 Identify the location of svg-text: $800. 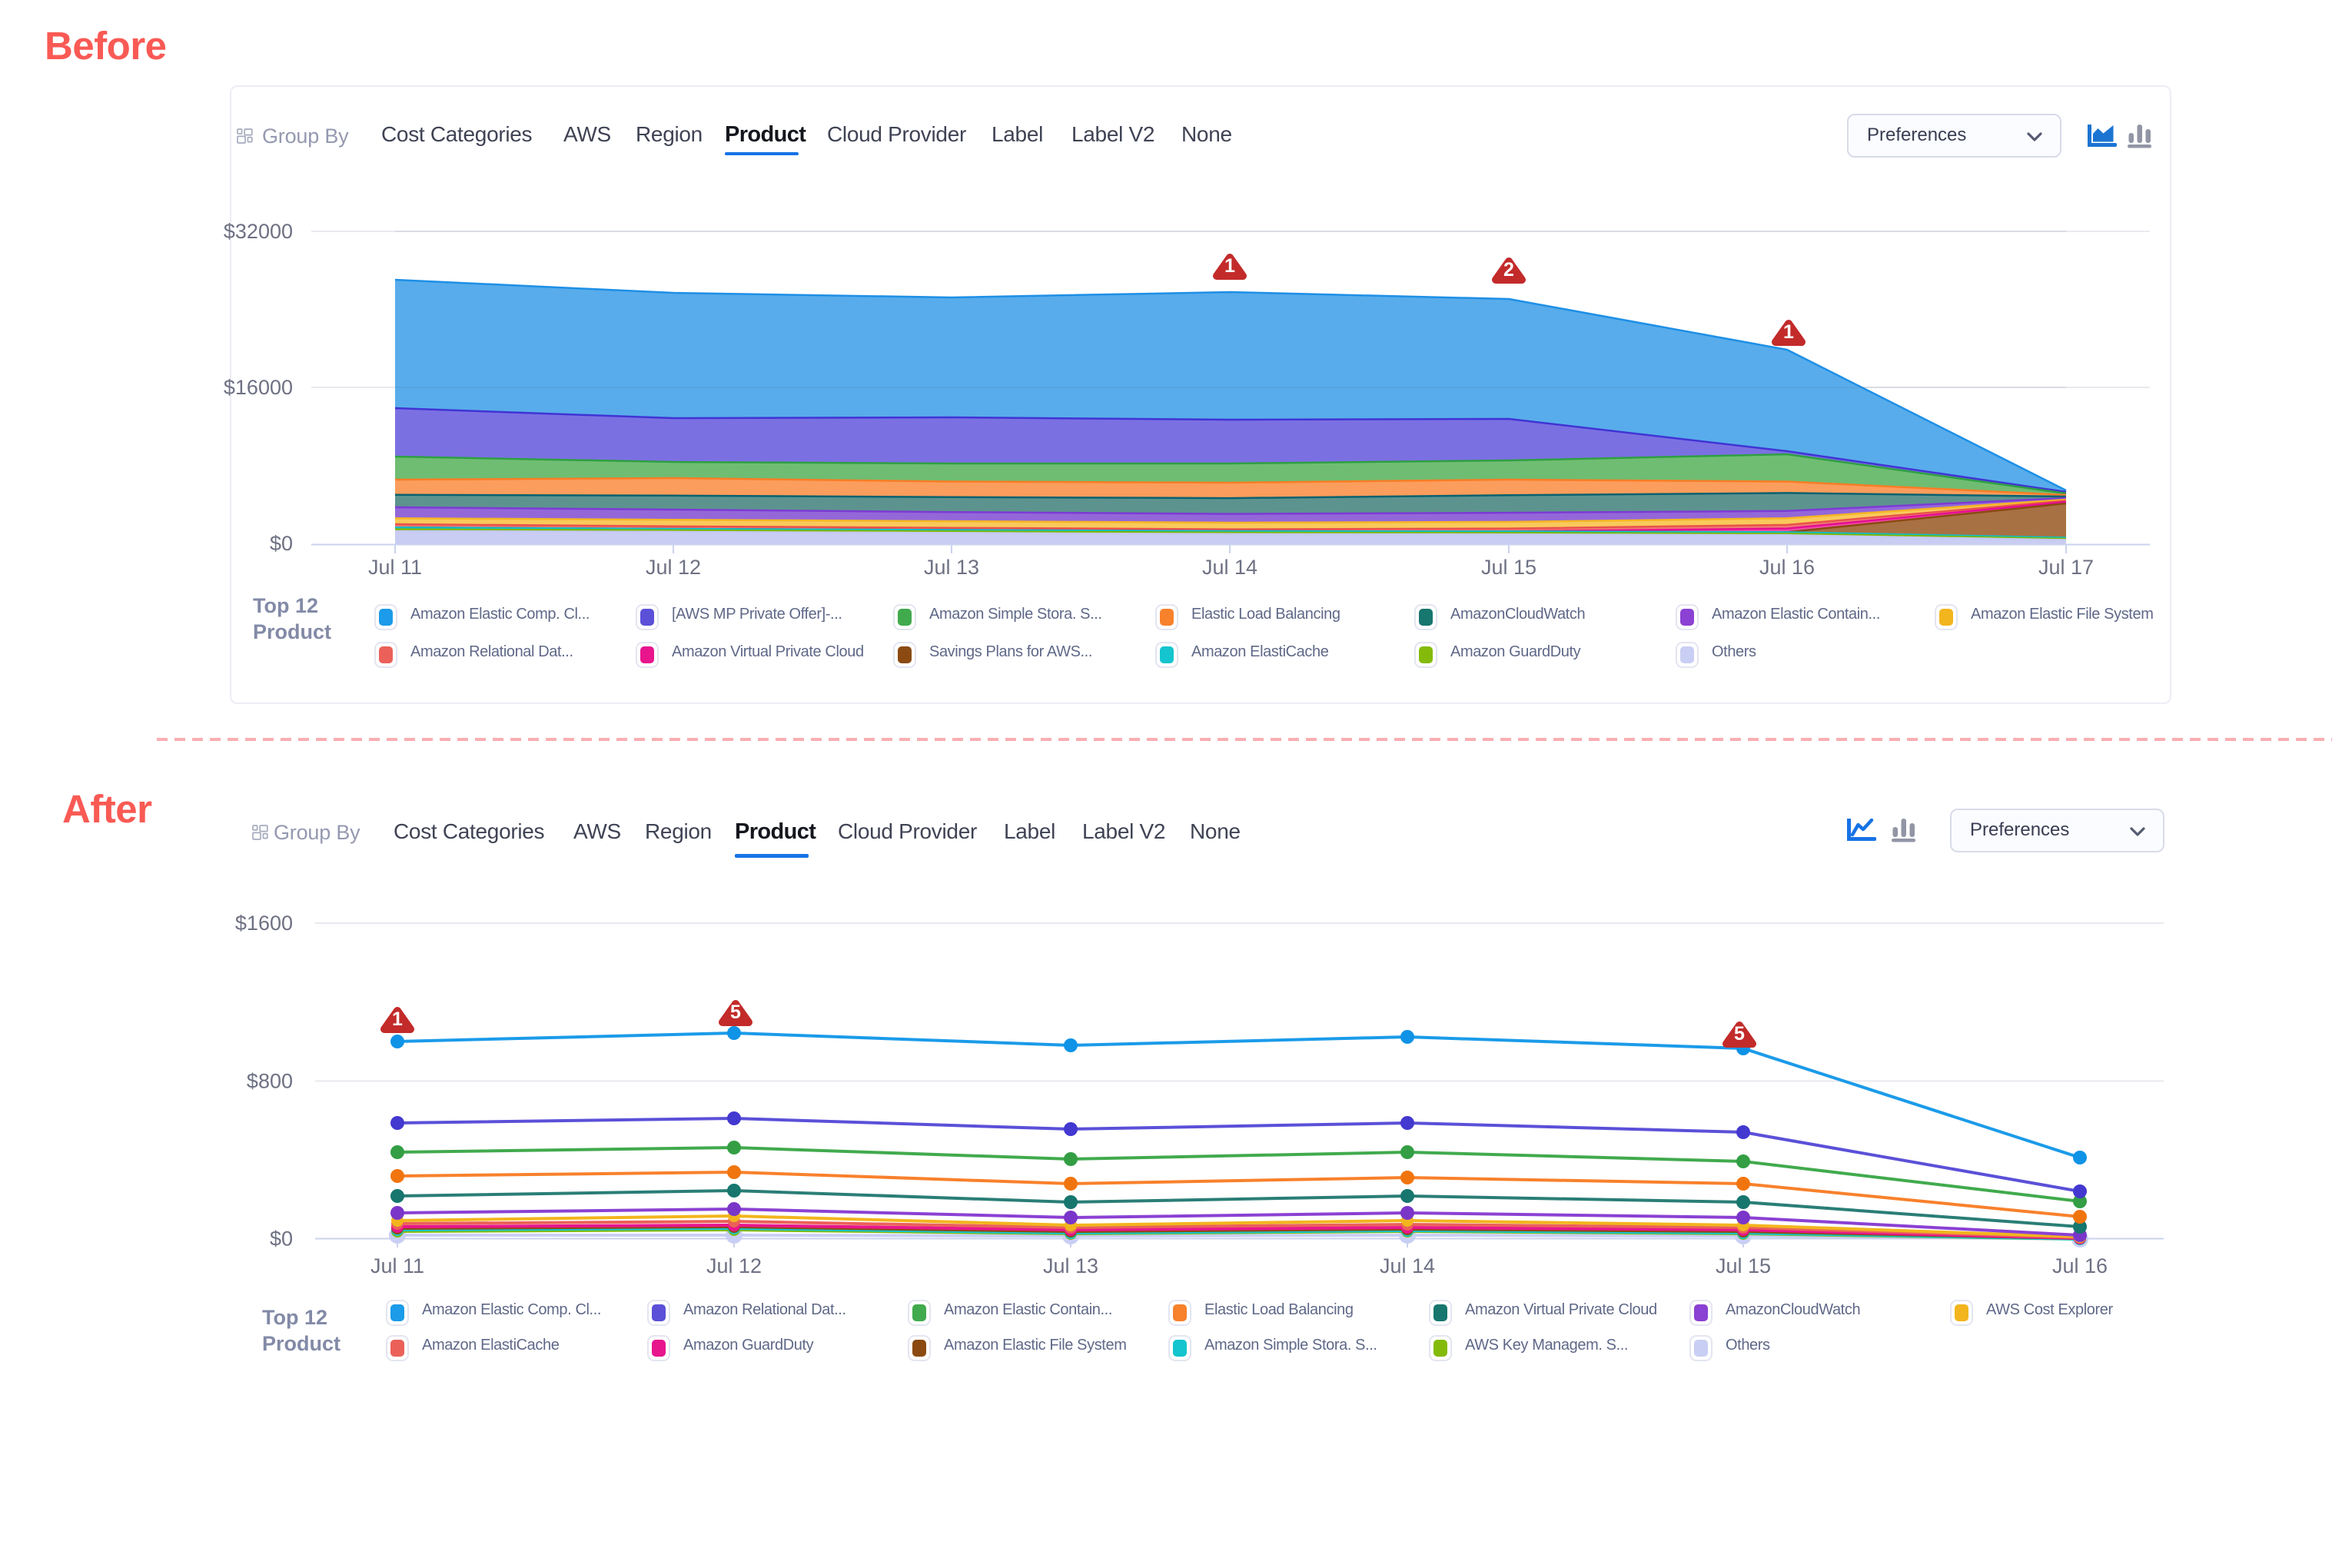
(270, 1081).